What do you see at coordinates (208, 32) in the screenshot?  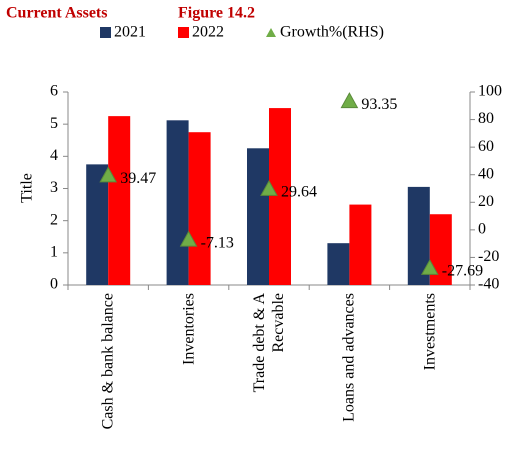 I see `legend-label: 2022` at bounding box center [208, 32].